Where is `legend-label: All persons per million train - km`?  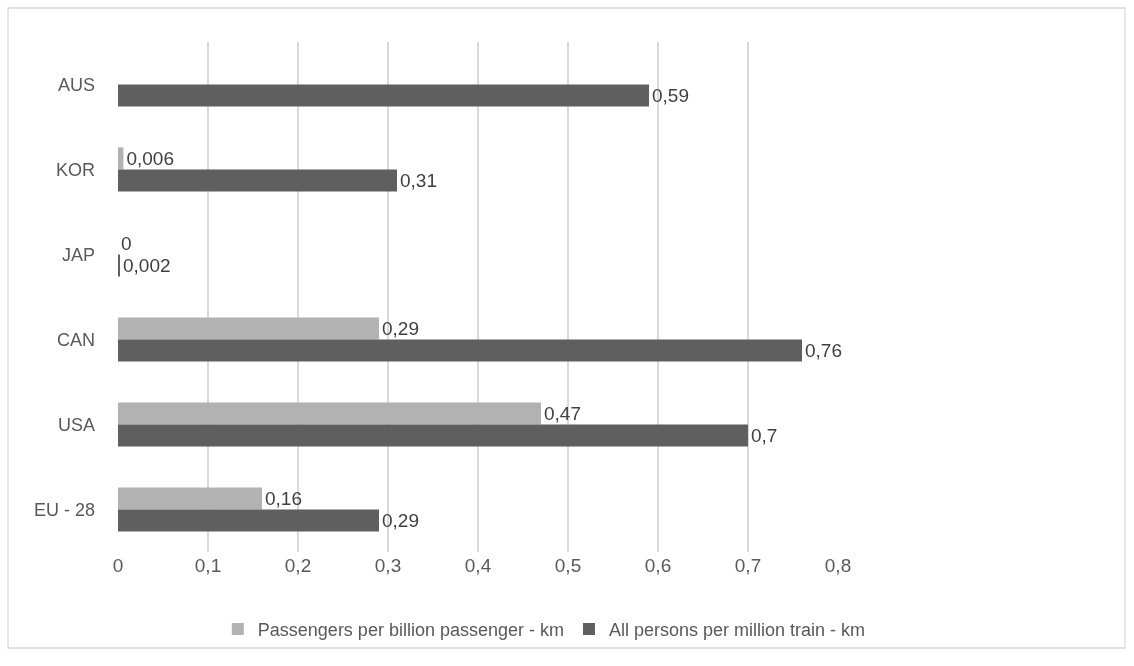
legend-label: All persons per million train - km is located at coordinates (737, 630).